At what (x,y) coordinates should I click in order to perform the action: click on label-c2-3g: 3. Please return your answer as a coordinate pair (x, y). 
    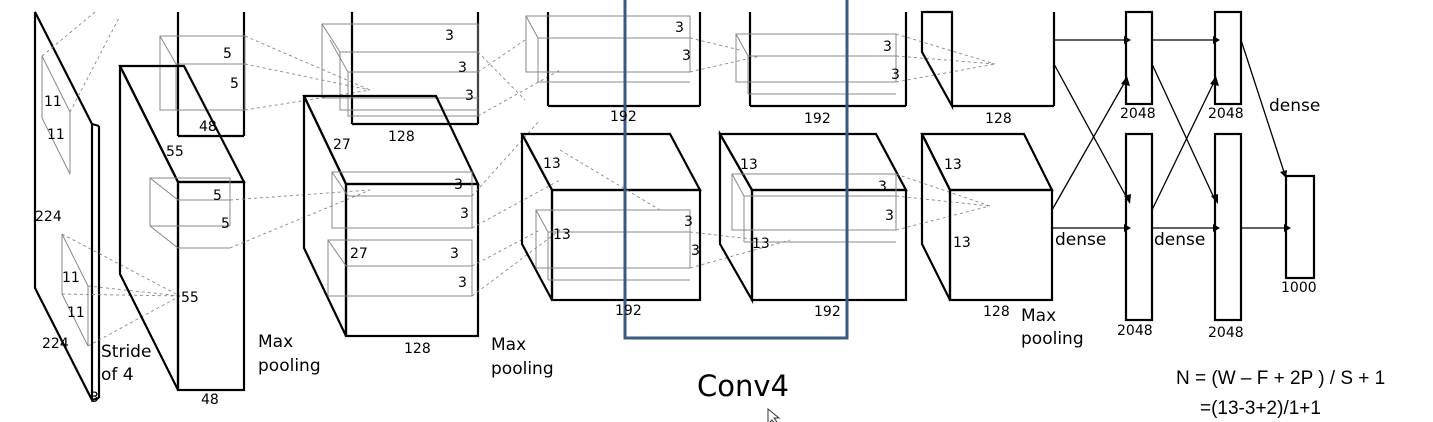
    Looking at the image, I should click on (462, 283).